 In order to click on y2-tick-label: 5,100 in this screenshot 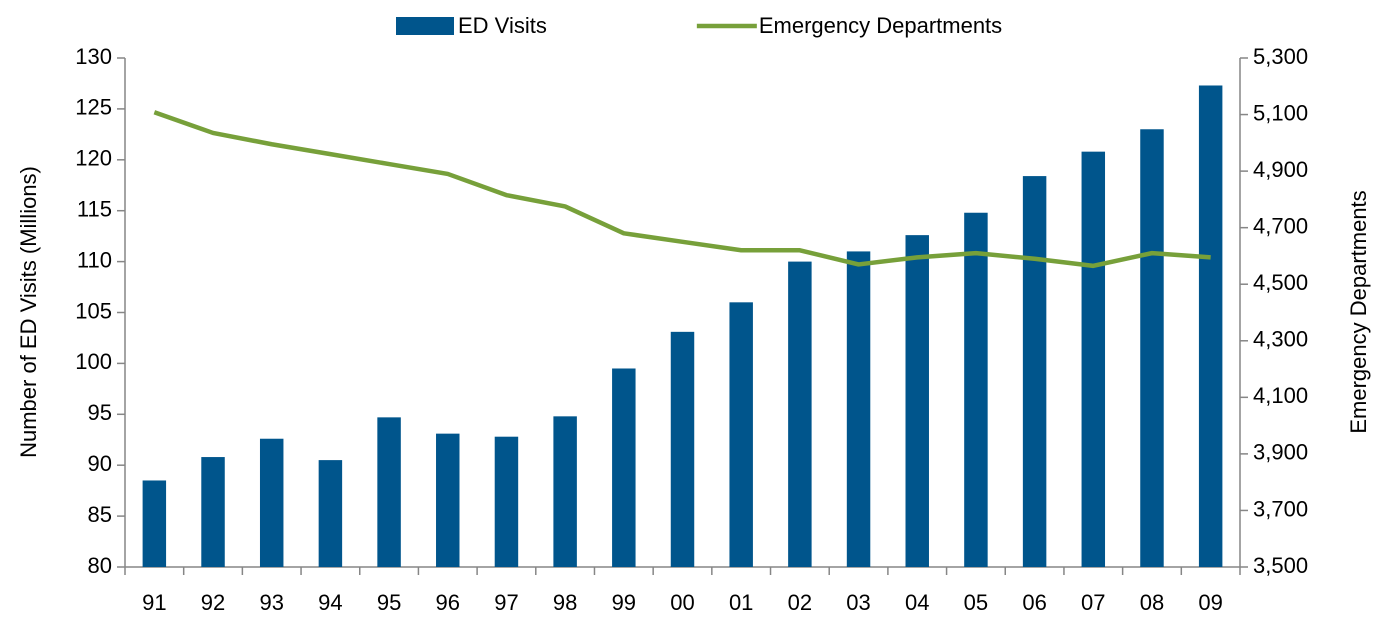, I will do `click(1280, 112)`.